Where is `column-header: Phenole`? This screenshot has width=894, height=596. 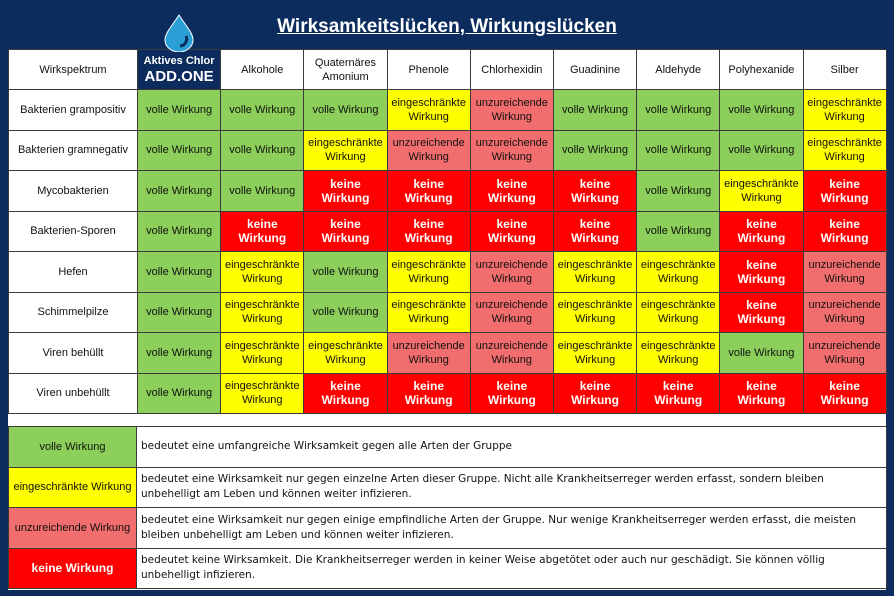
column-header: Phenole is located at coordinates (428, 69).